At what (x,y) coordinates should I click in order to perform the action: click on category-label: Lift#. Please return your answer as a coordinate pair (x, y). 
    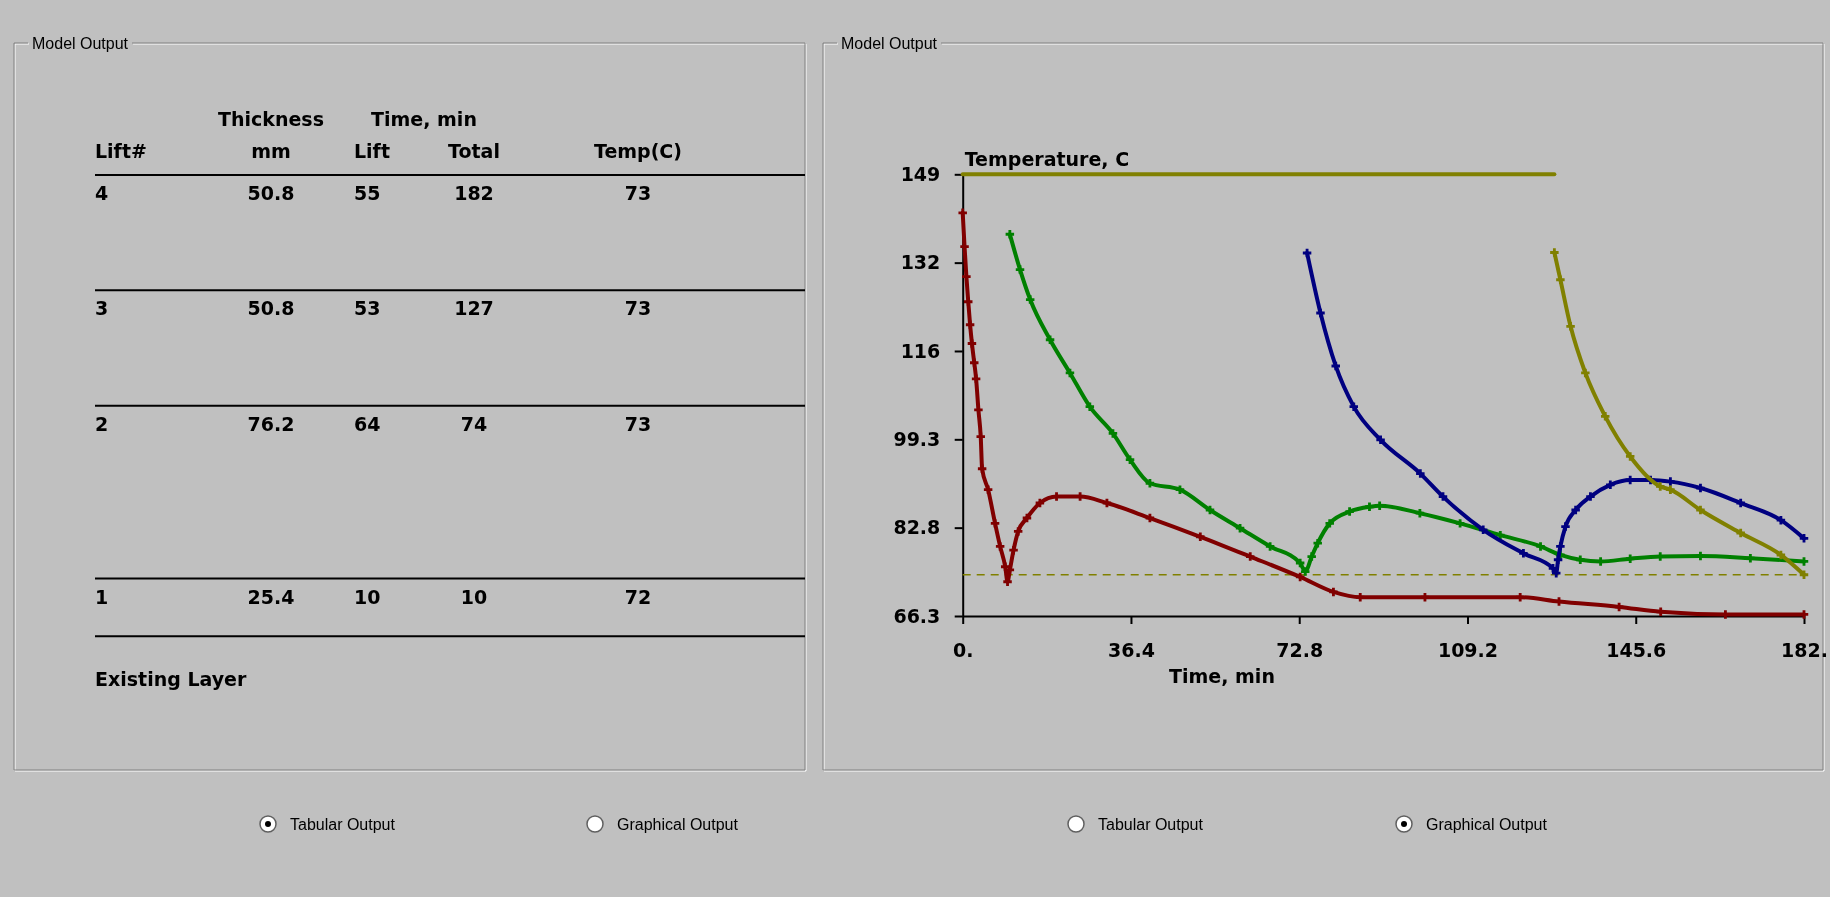
    Looking at the image, I should click on (121, 151).